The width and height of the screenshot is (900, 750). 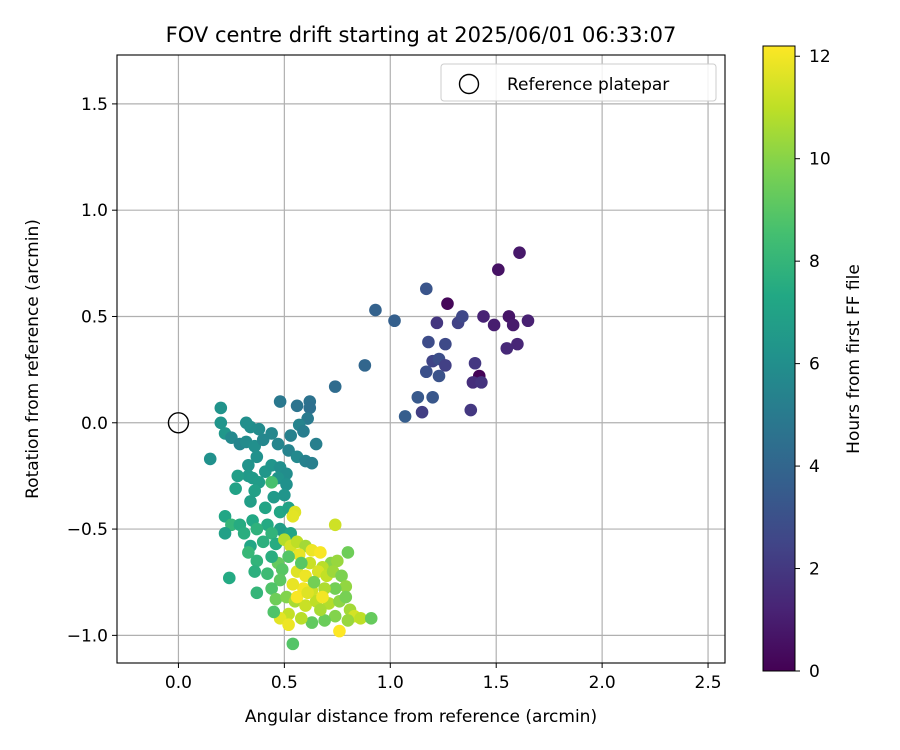 What do you see at coordinates (94, 105) in the screenshot?
I see `y-tick-label: 1.5` at bounding box center [94, 105].